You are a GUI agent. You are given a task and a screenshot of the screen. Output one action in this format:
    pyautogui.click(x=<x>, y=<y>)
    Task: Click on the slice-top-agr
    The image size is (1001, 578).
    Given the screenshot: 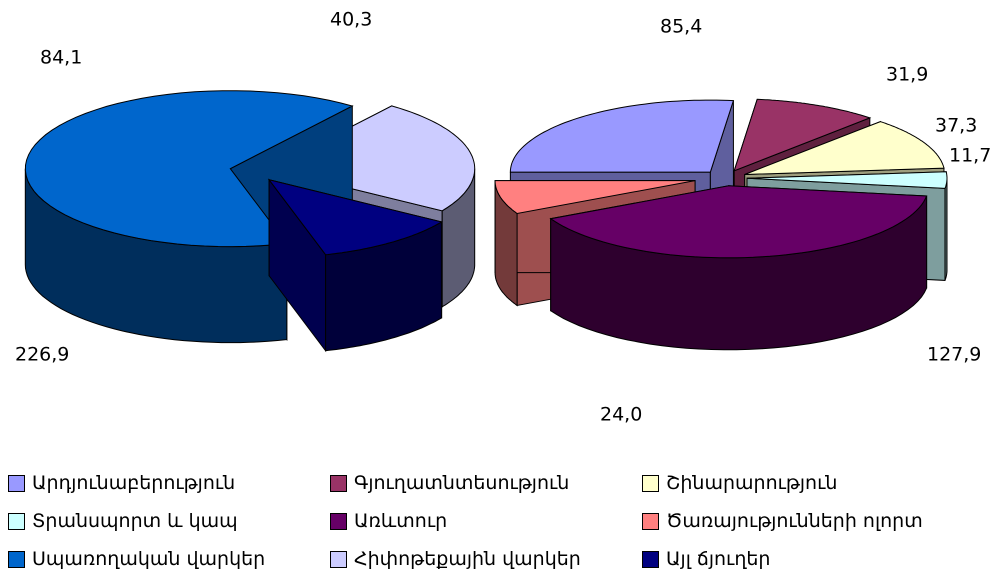 What is the action you would take?
    pyautogui.click(x=802, y=135)
    